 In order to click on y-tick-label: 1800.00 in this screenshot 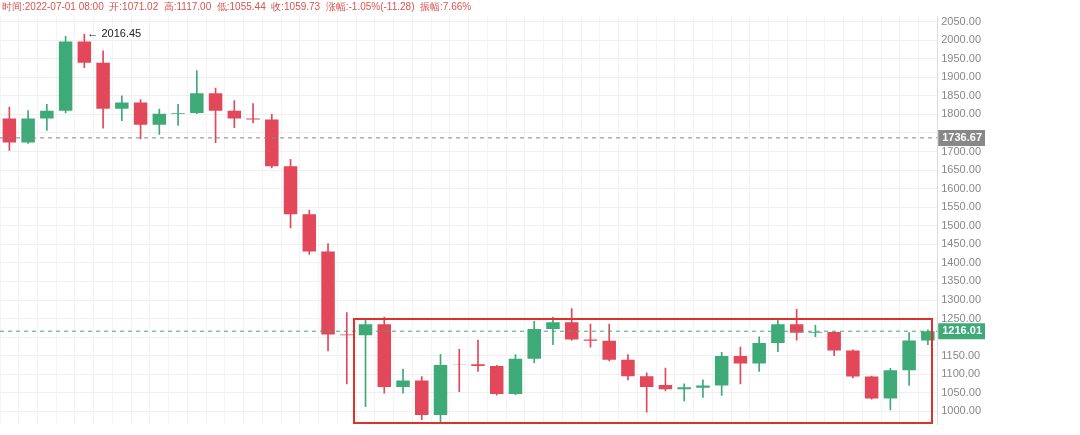, I will do `click(961, 113)`.